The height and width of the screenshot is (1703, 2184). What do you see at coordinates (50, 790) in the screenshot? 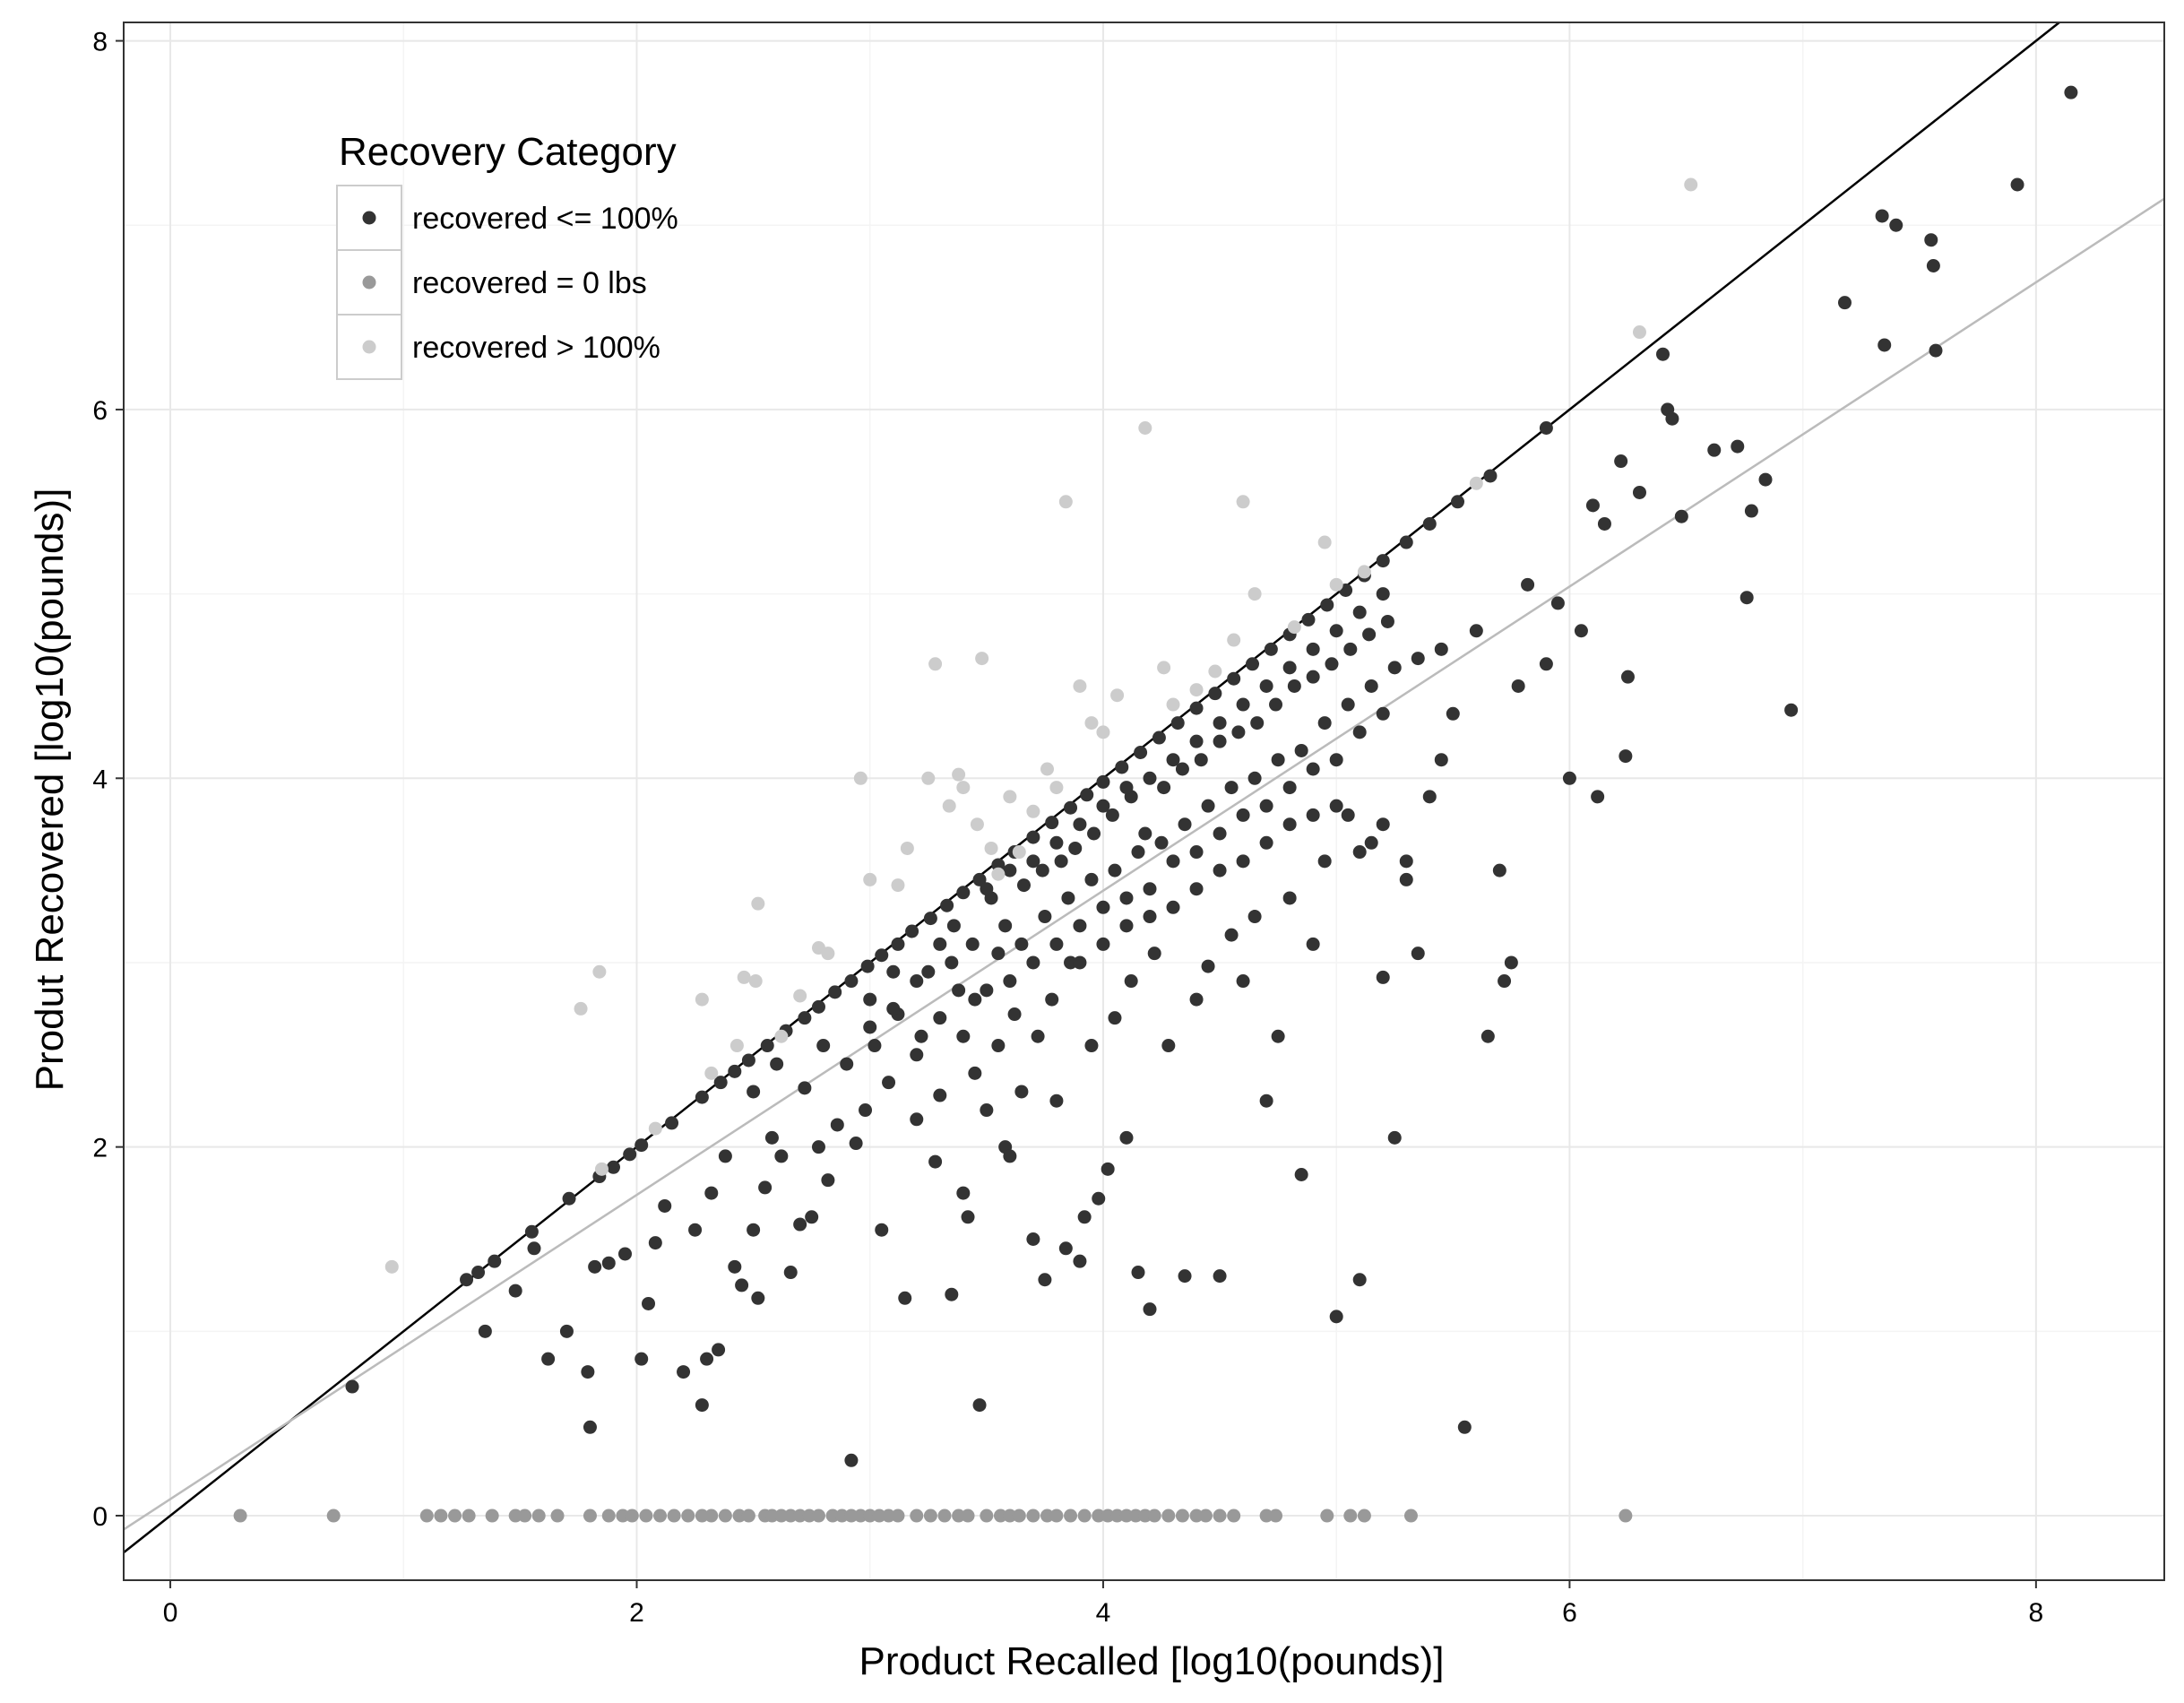
I see `y-axis-title: Produt Recovered [log10(pounds)]` at bounding box center [50, 790].